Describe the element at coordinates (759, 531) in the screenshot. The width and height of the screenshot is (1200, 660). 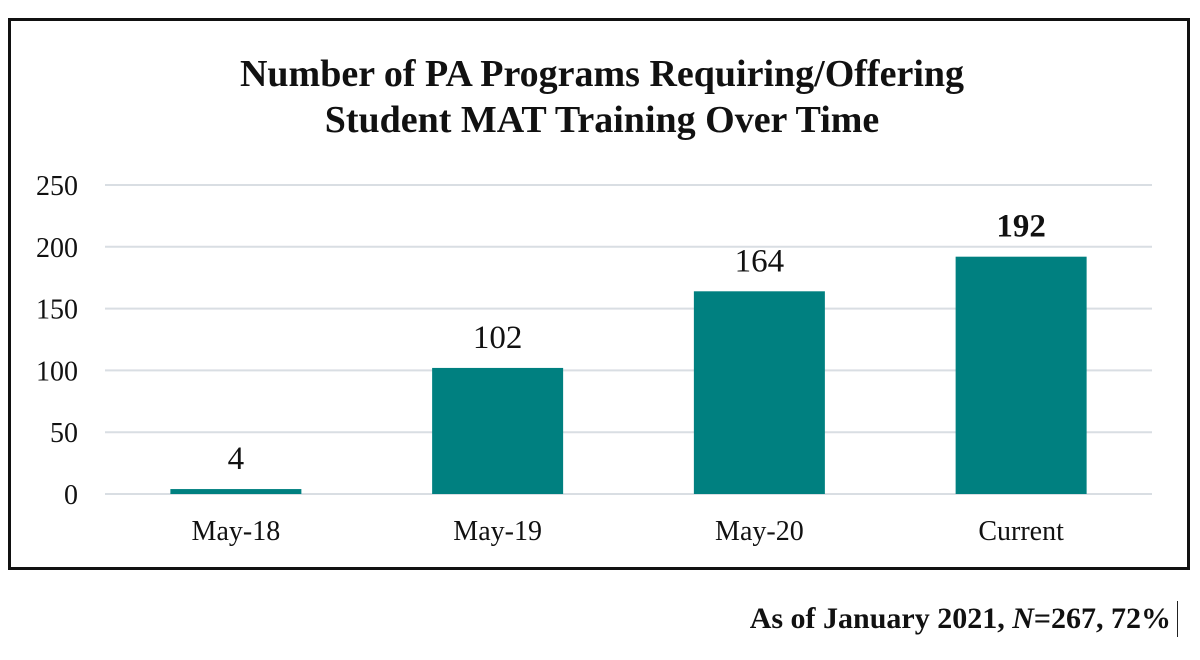
I see `x-tick-label-may-20: May-20` at that location.